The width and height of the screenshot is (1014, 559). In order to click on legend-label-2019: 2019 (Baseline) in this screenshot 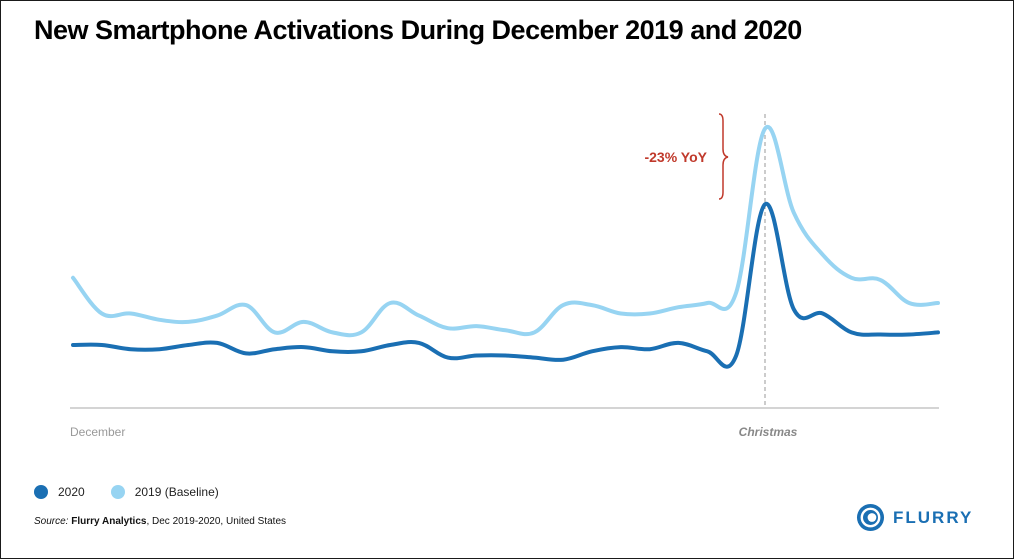, I will do `click(176, 492)`.